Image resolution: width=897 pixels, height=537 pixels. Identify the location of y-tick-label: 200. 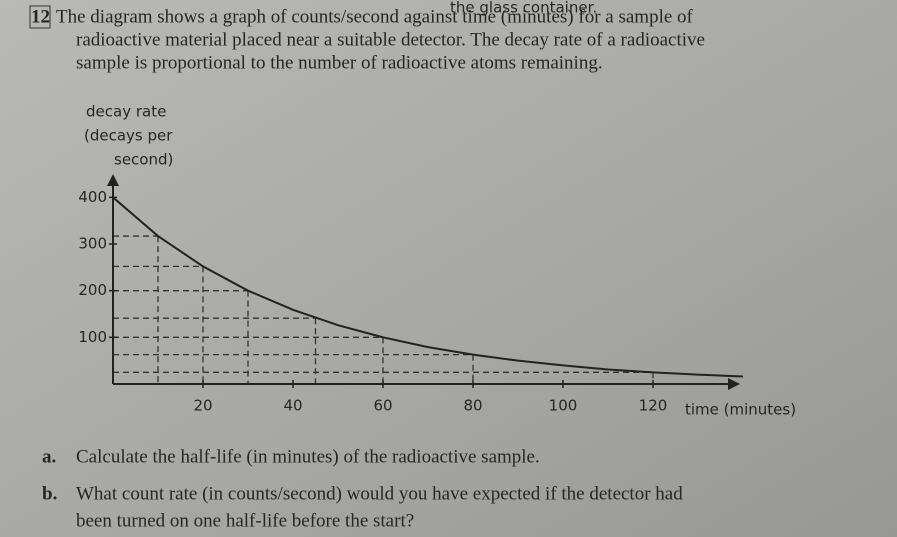
(92, 290).